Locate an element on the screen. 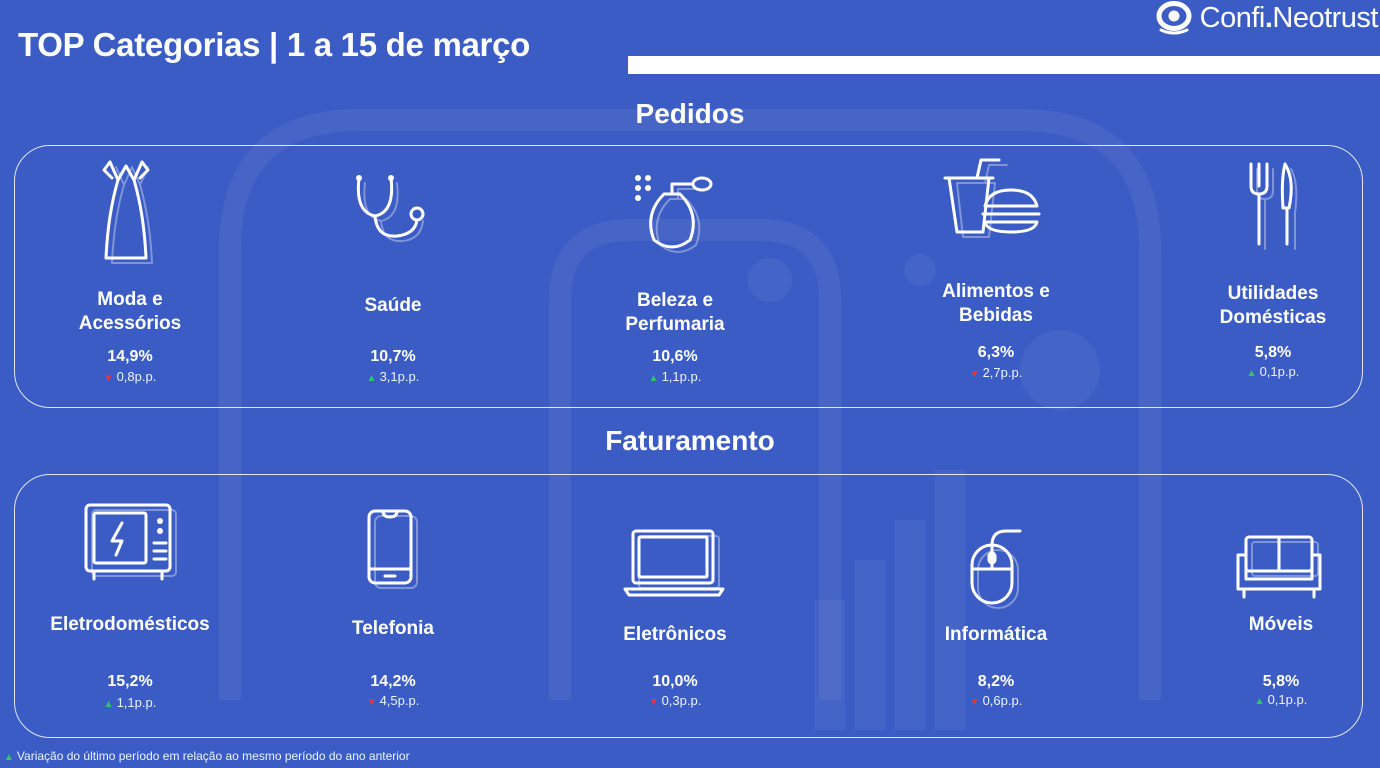  category-delta: ▼ 4,5p.p. is located at coordinates (393, 700).